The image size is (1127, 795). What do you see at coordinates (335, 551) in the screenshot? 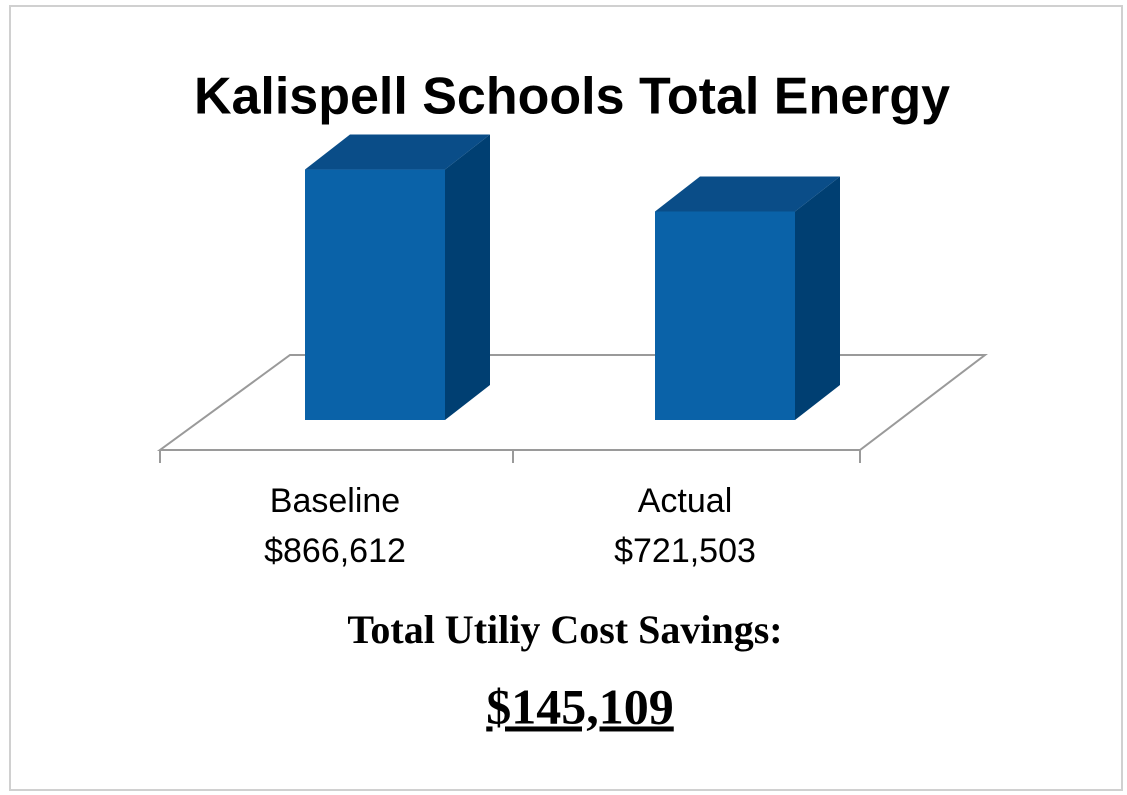
I see `value-label: $866,612` at bounding box center [335, 551].